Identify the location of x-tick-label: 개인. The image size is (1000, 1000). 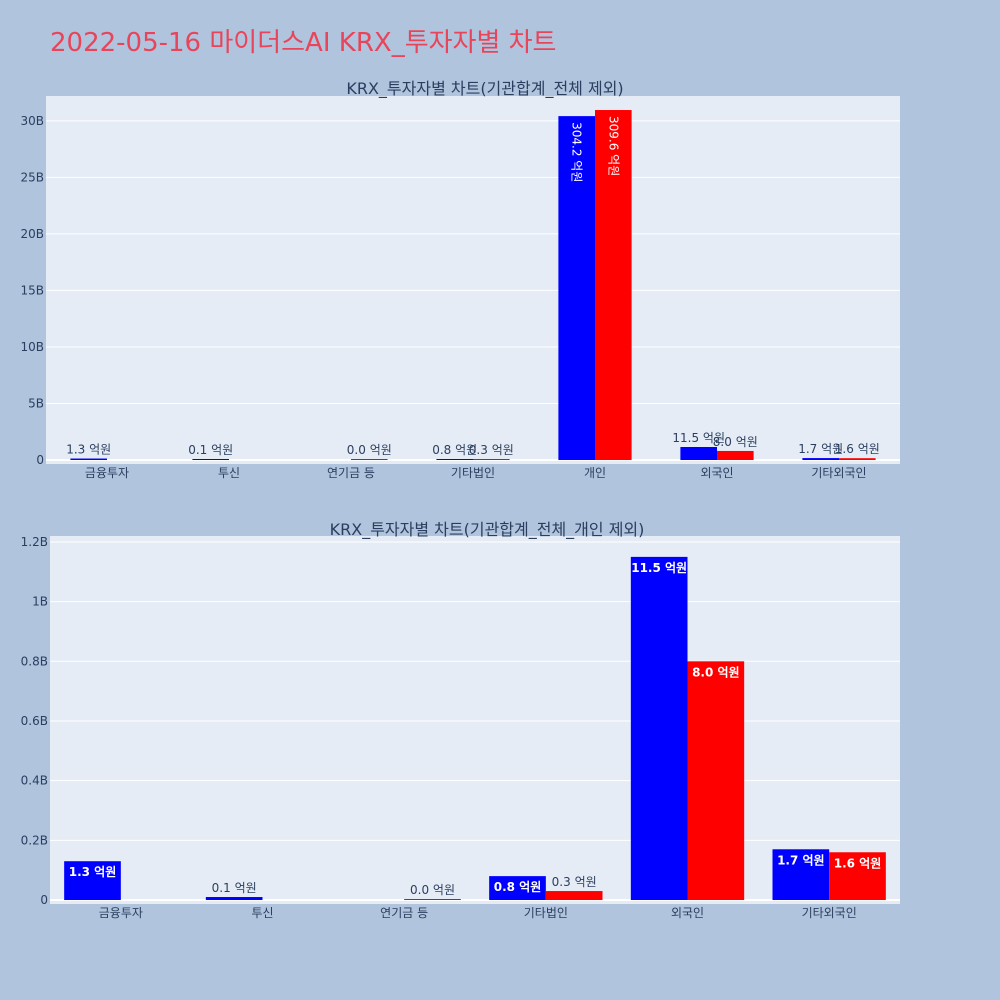
(595, 473).